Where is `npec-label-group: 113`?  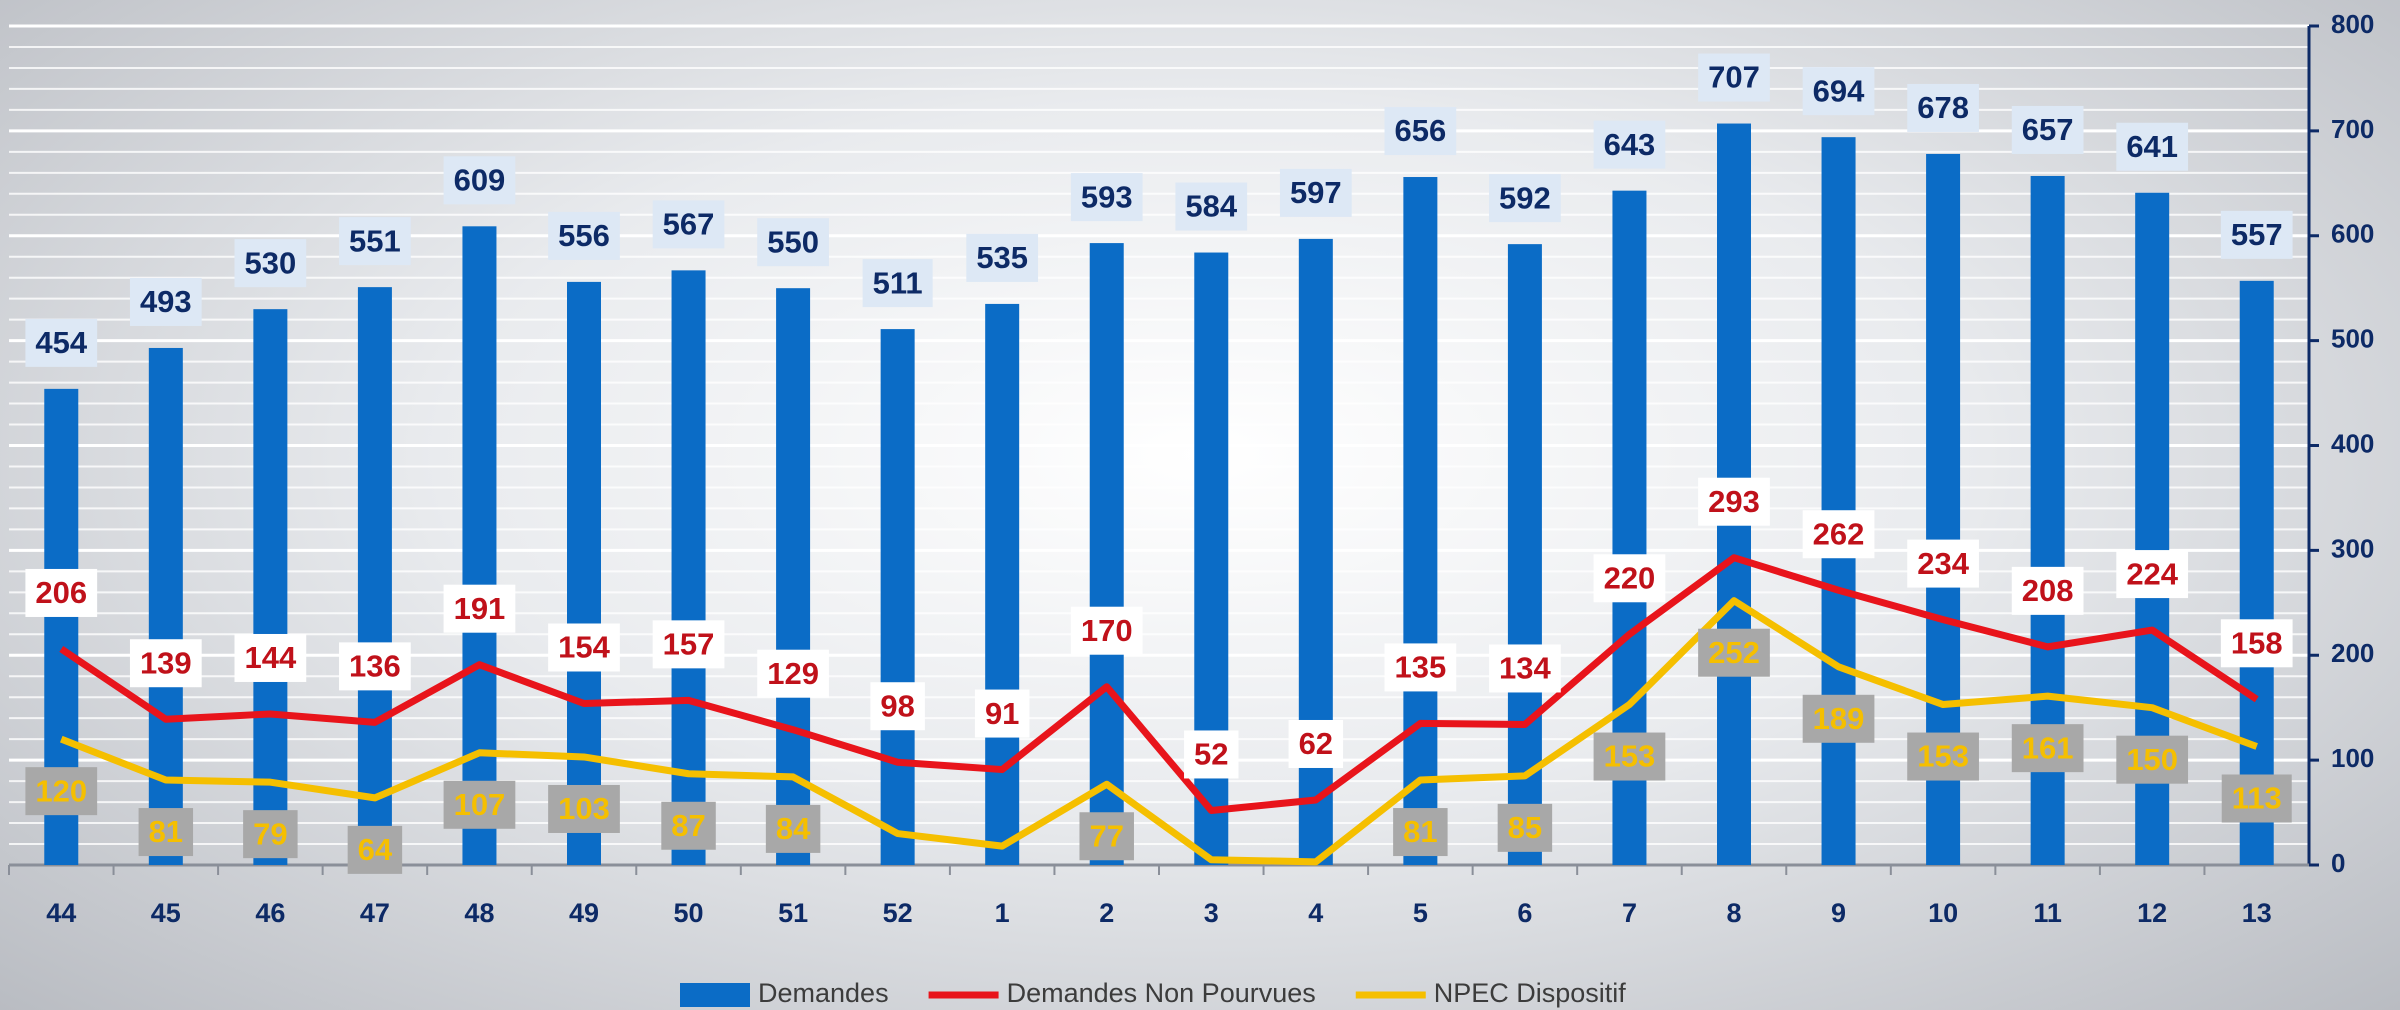 npec-label-group: 113 is located at coordinates (2256, 798).